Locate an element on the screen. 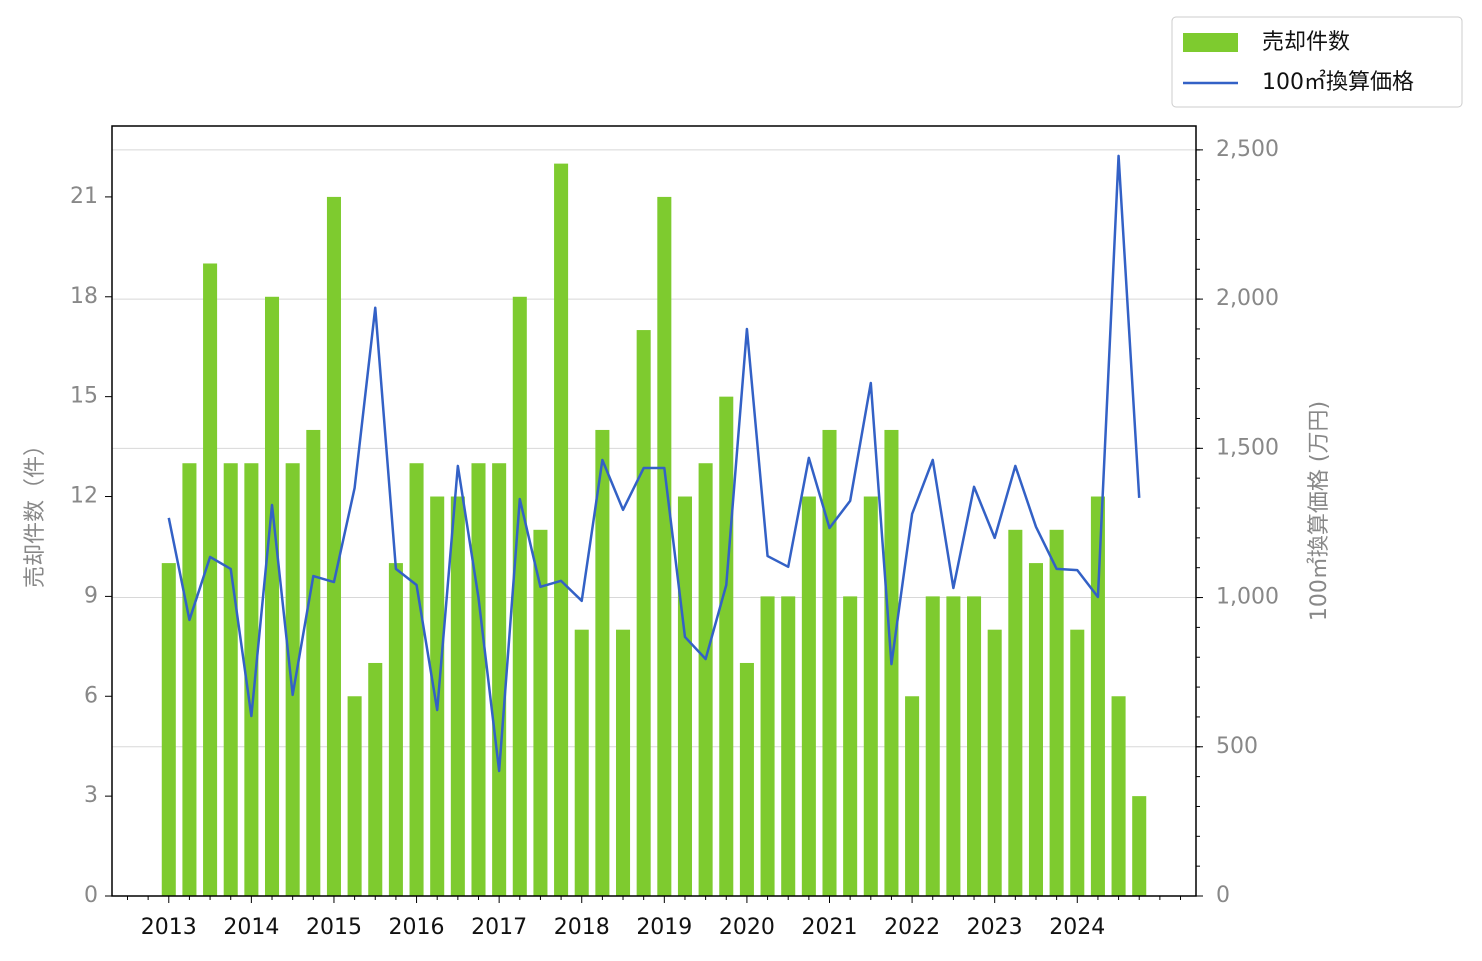  y2-tick-label: 1,000 is located at coordinates (1247, 597).